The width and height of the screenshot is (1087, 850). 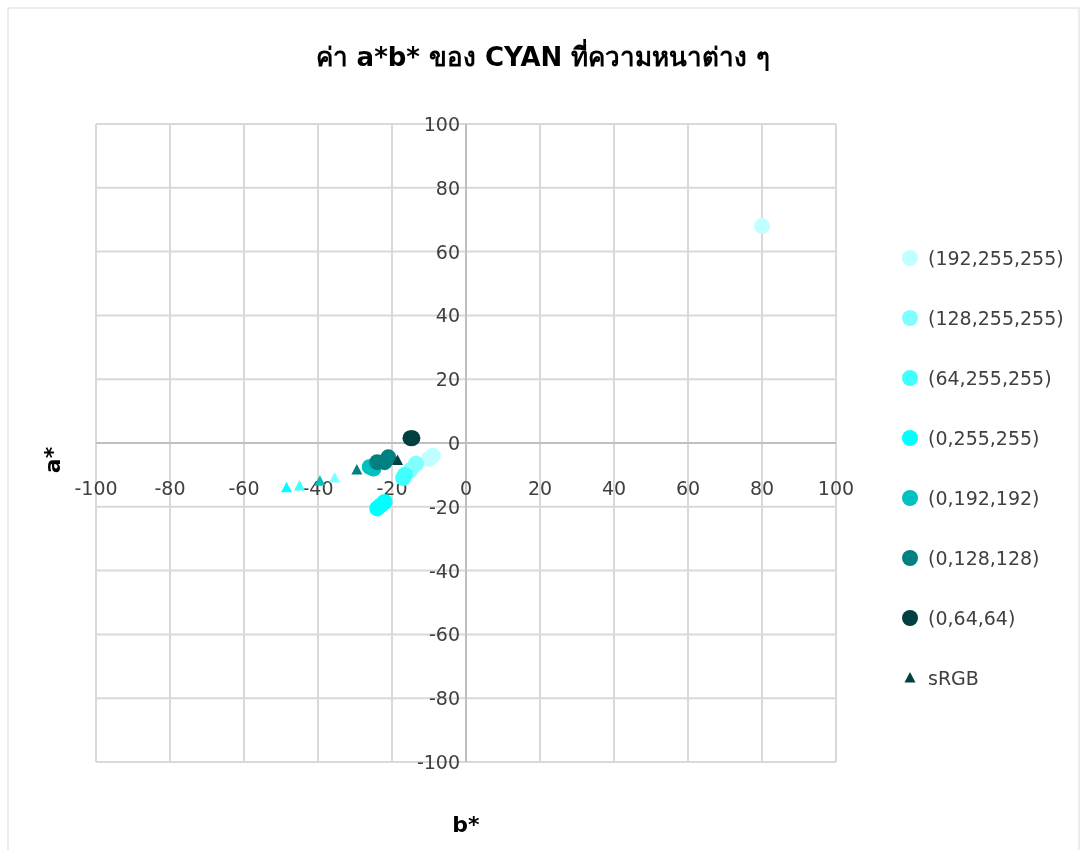 I want to click on y-tick-label: -40, so click(x=444, y=570).